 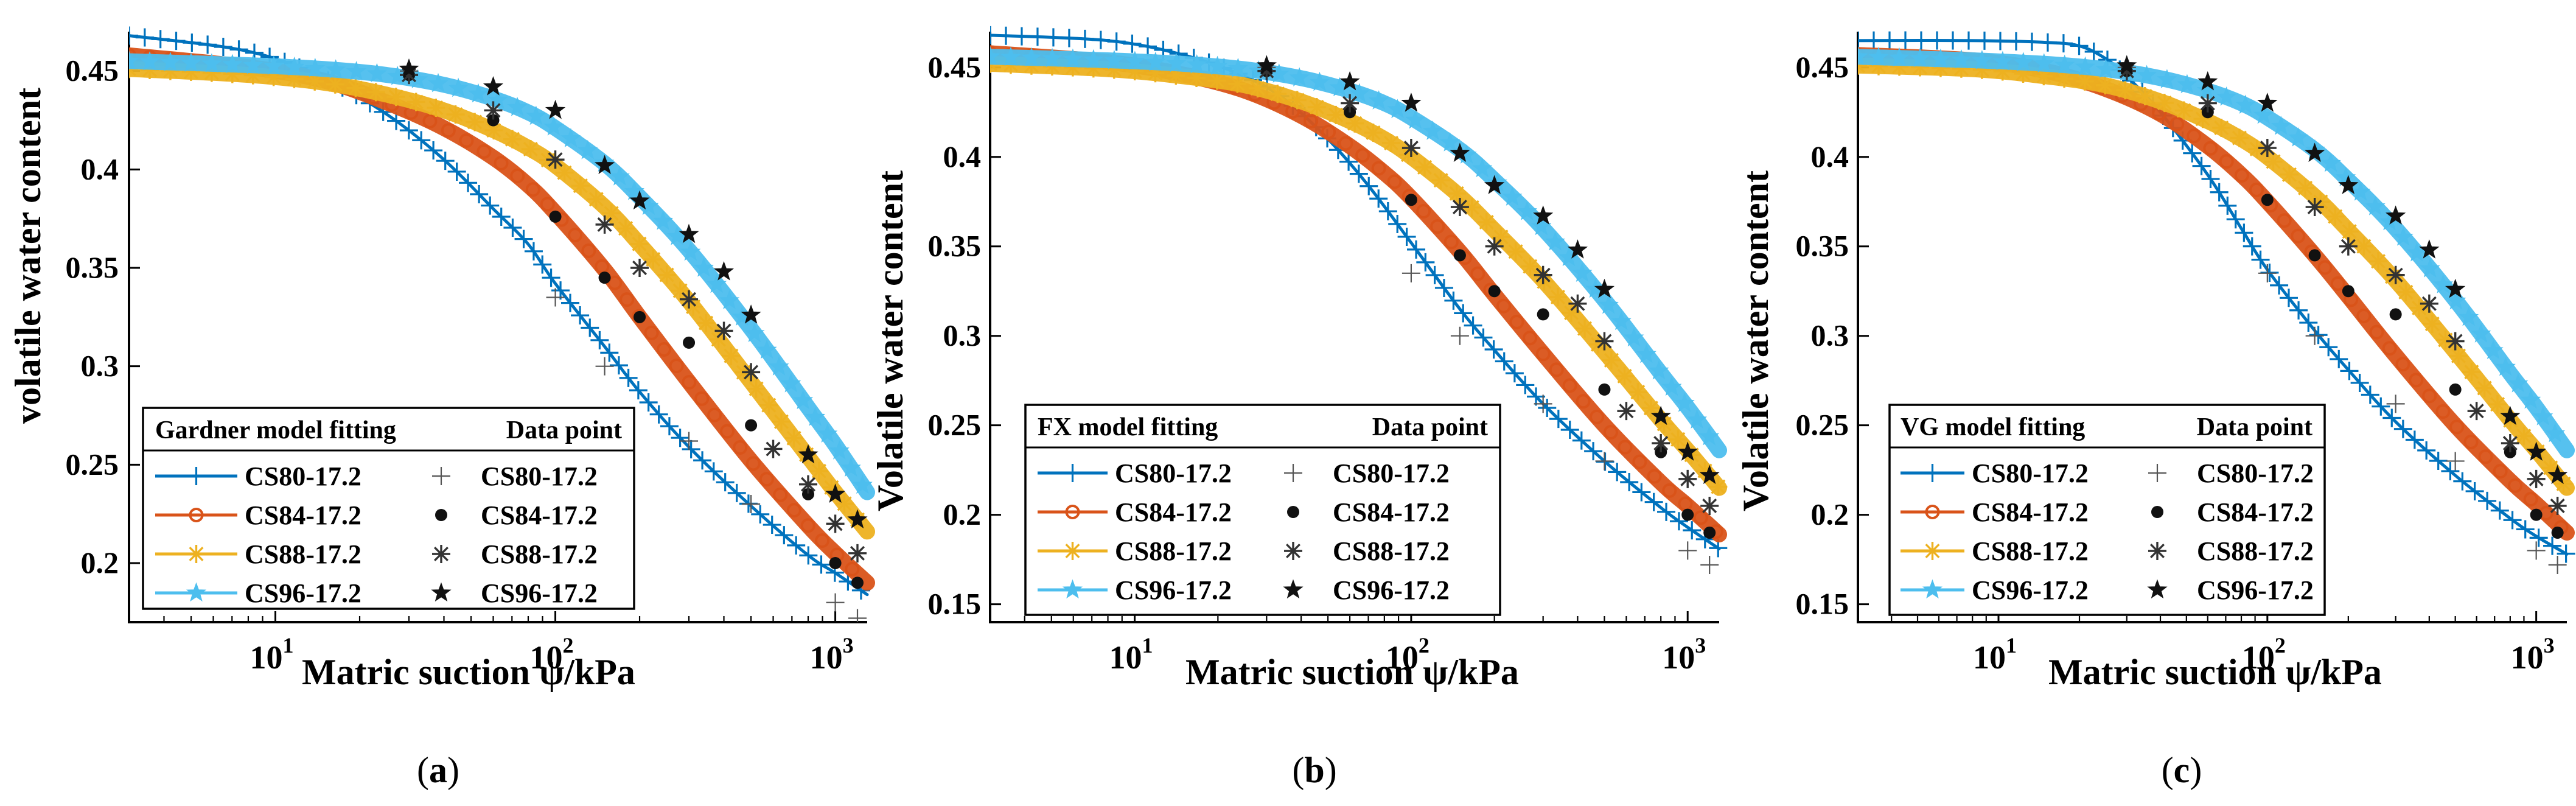 I want to click on legend-box, so click(x=1262, y=510).